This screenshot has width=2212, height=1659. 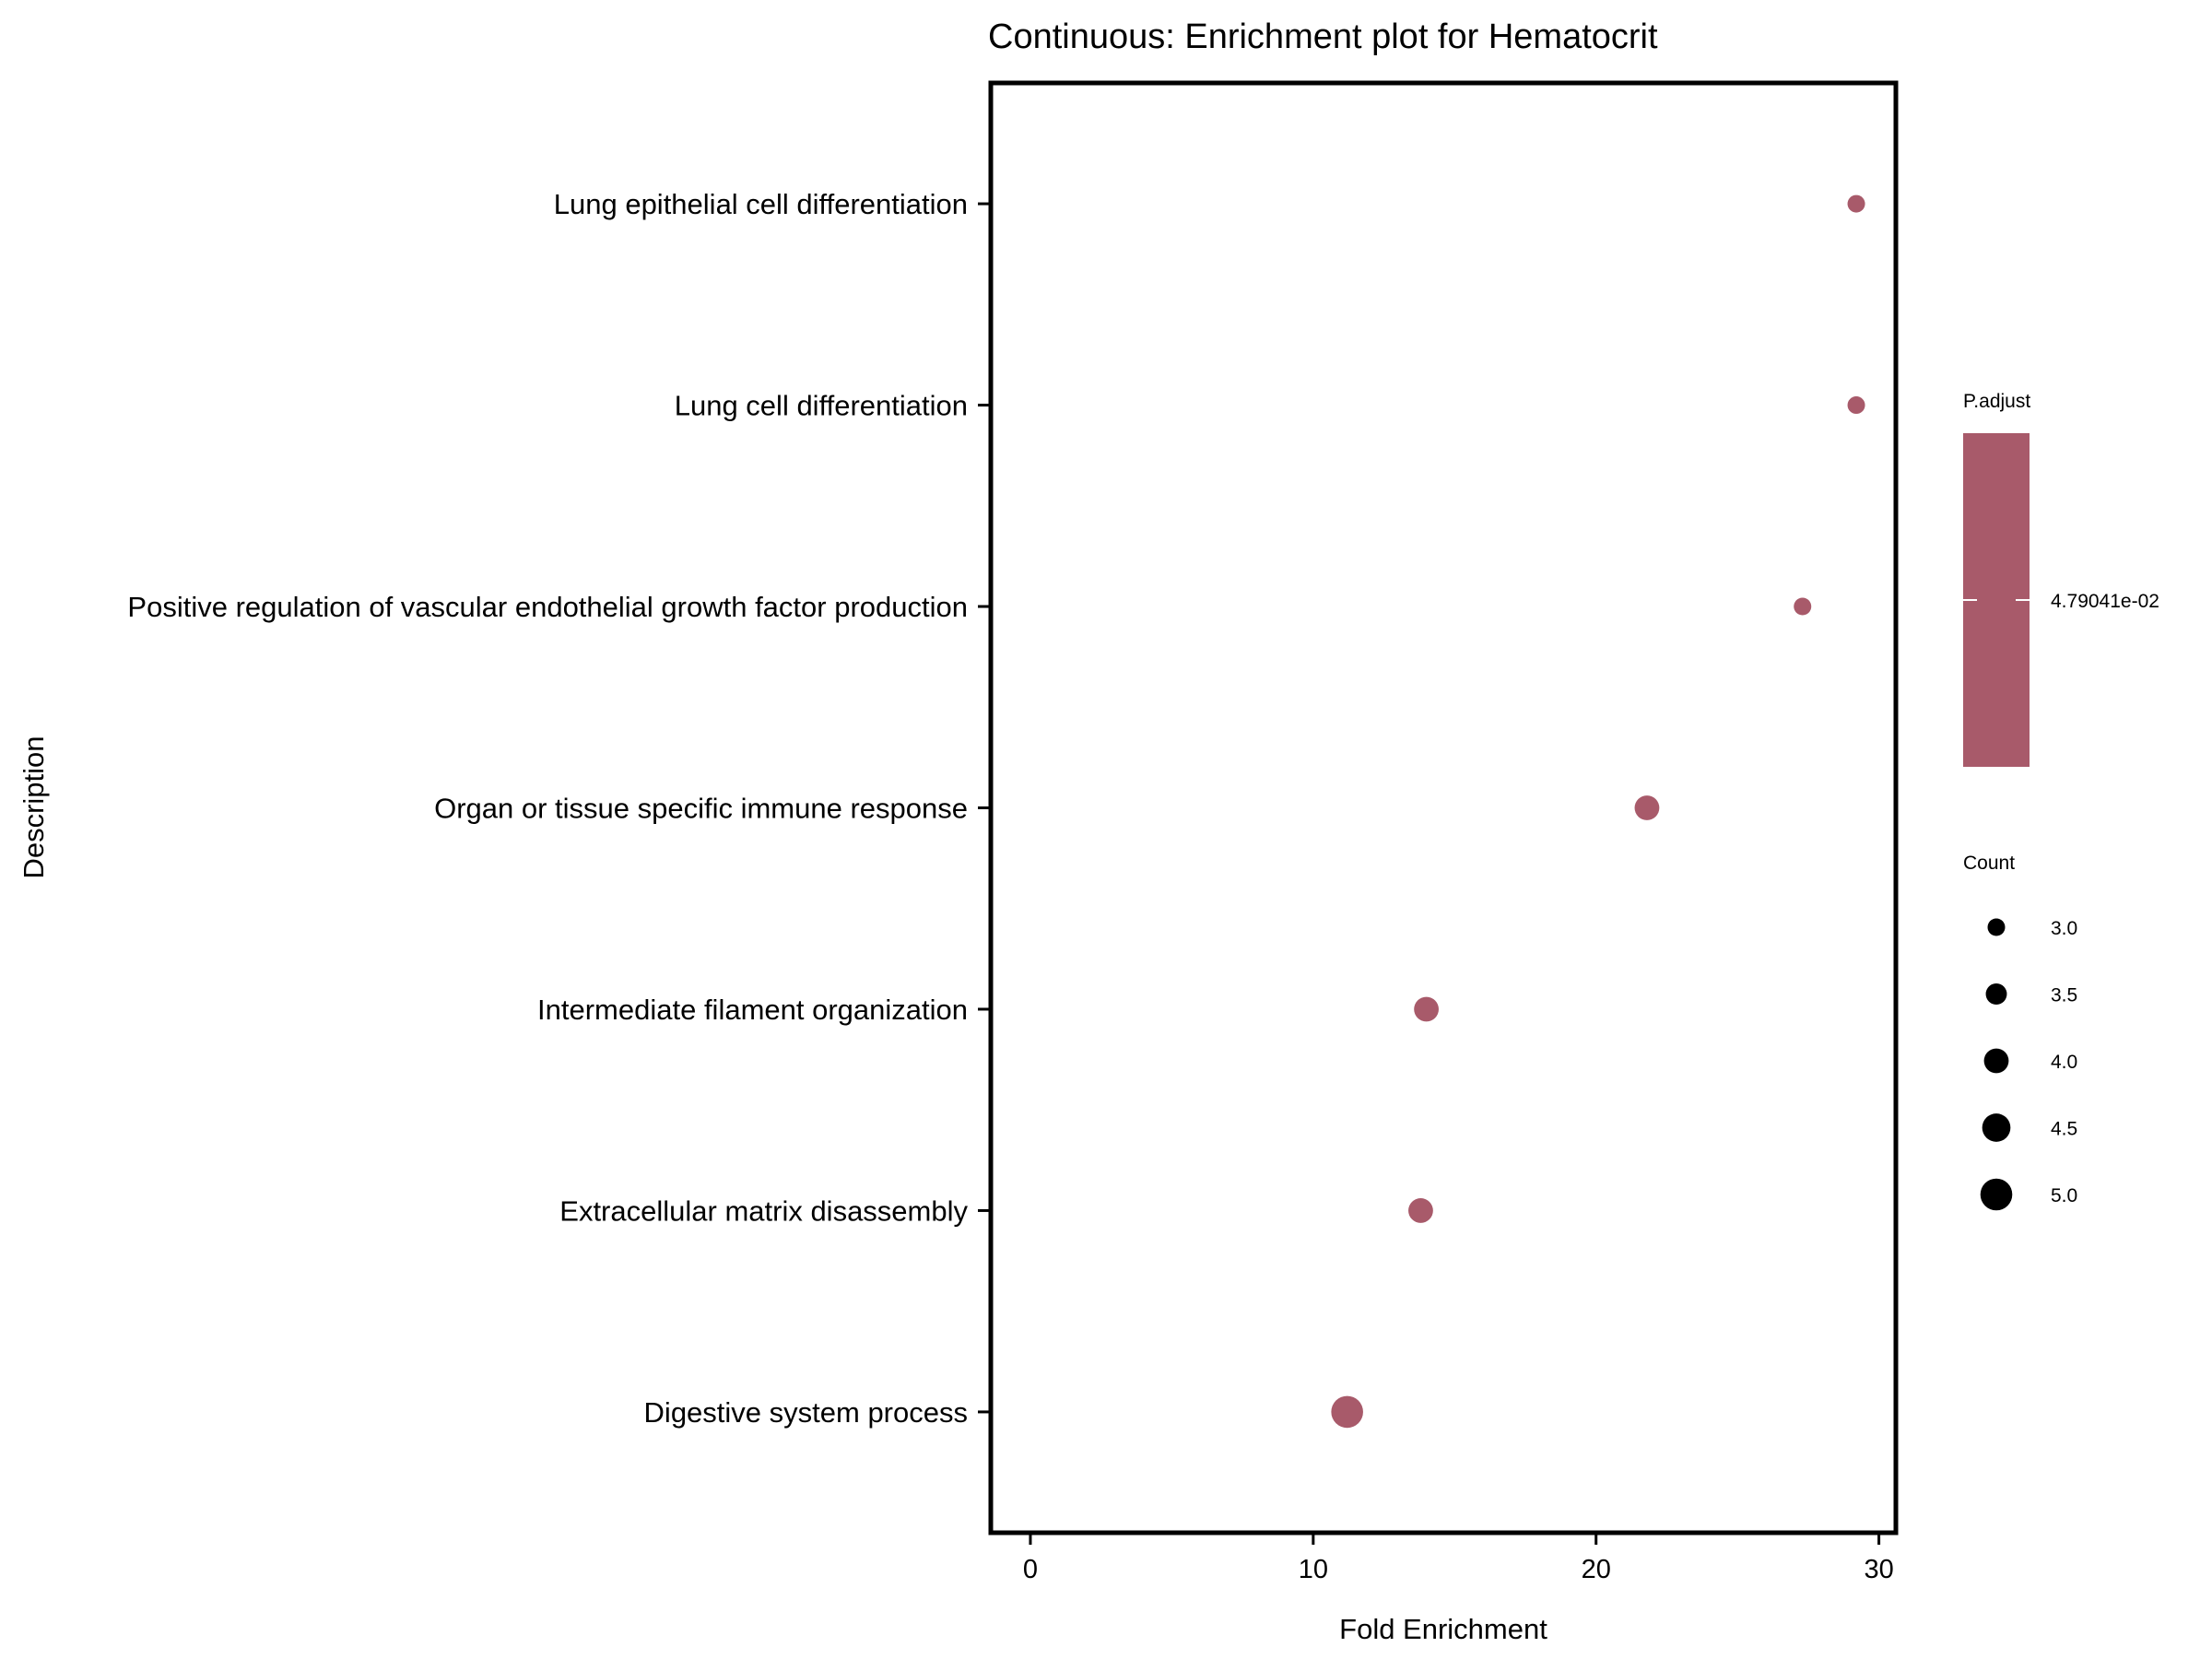 I want to click on y-tick-label: Extracellular matrix disassembly, so click(x=763, y=1210).